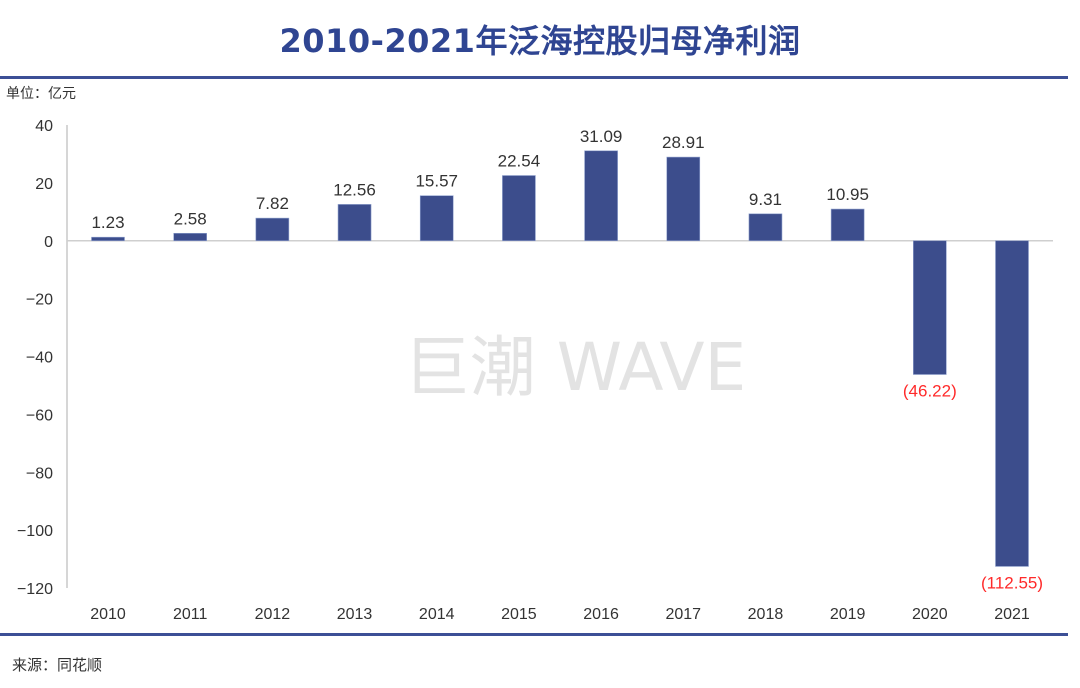  What do you see at coordinates (766, 614) in the screenshot?
I see `x-tick-label: 2018` at bounding box center [766, 614].